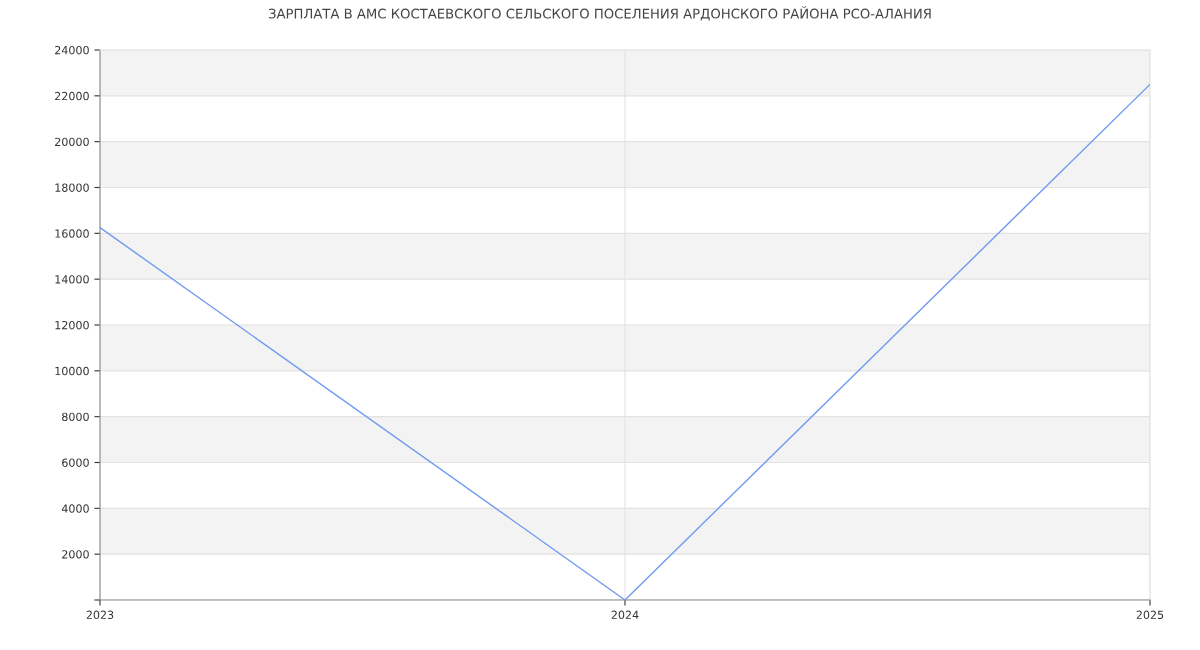 This screenshot has width=1200, height=650. Describe the element at coordinates (72, 279) in the screenshot. I see `y-tick-label: 14000` at that location.